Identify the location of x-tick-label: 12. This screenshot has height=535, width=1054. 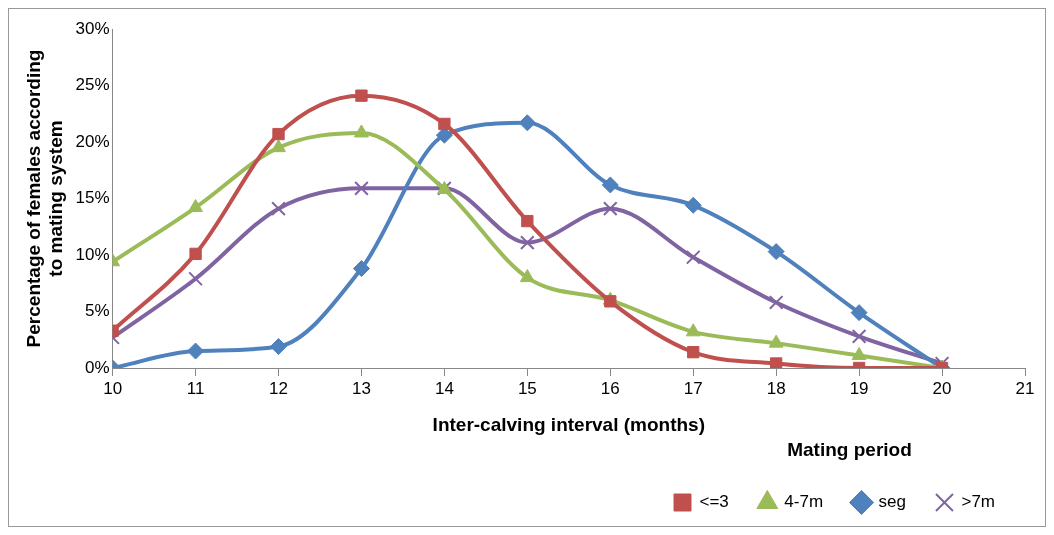
(278, 388).